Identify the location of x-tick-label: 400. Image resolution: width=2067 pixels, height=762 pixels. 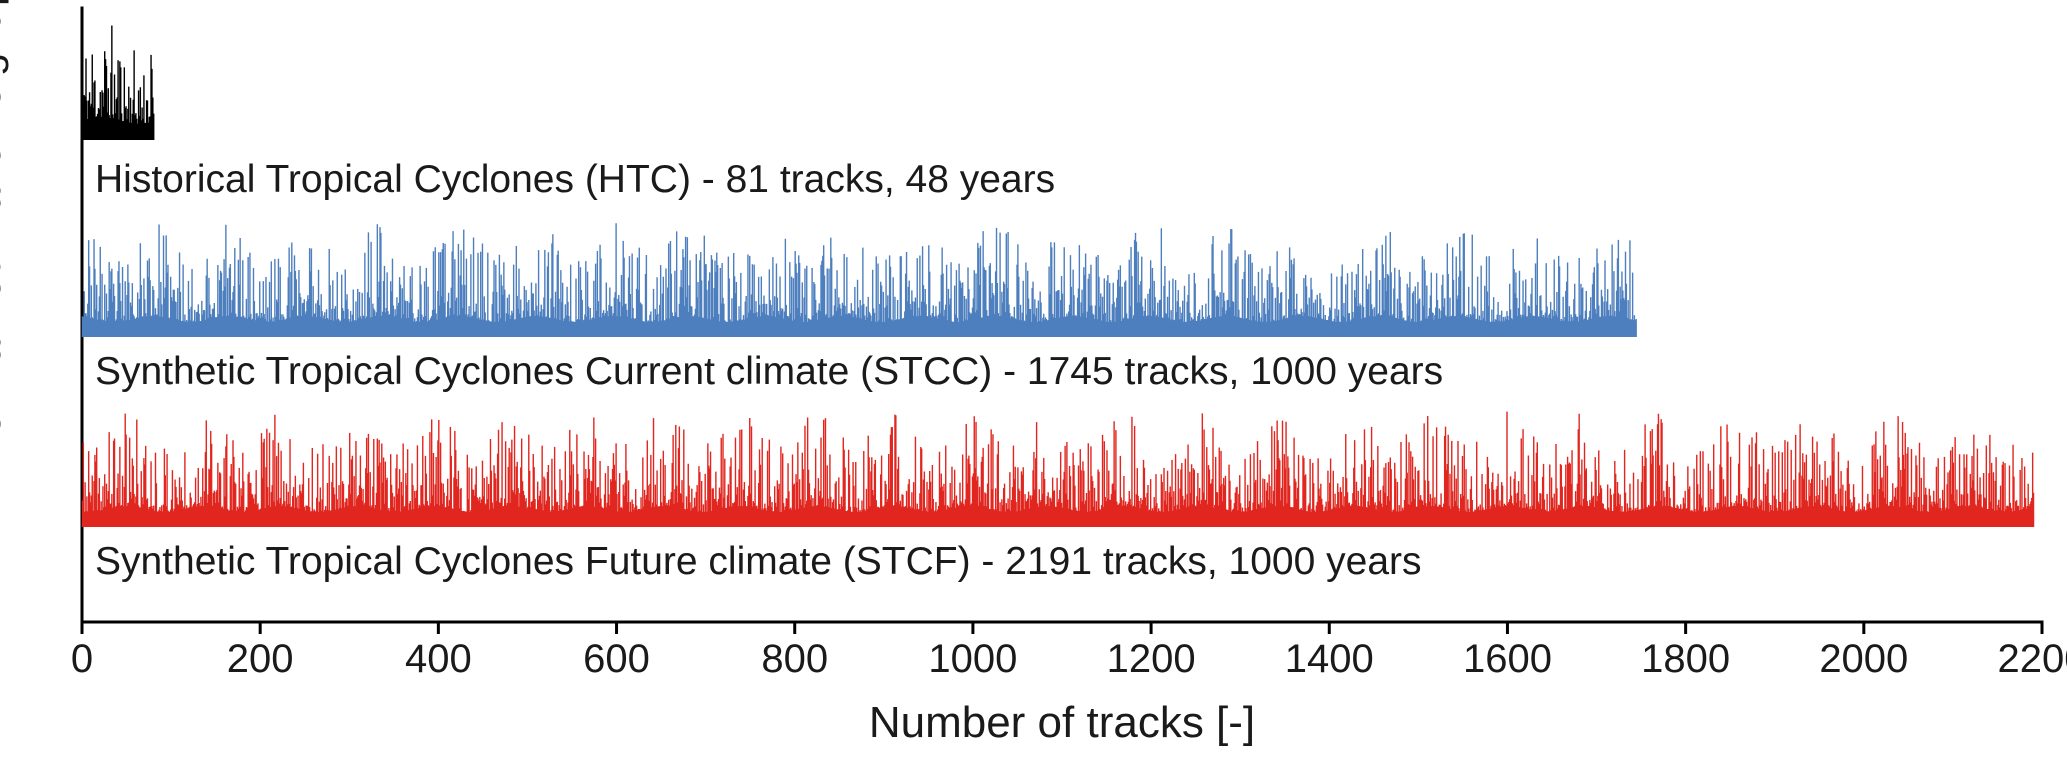
(438, 659).